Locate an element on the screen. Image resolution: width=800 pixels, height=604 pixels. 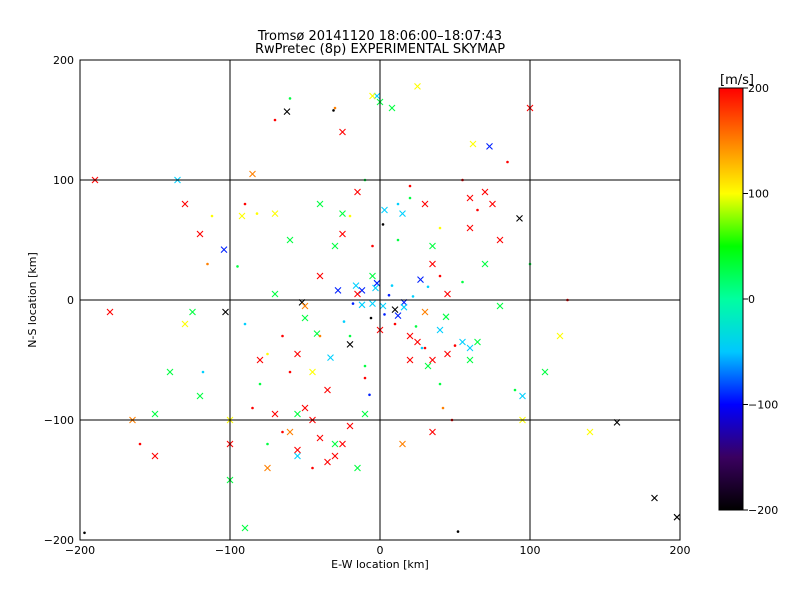
x-tick-label: −200 is located at coordinates (80, 550).